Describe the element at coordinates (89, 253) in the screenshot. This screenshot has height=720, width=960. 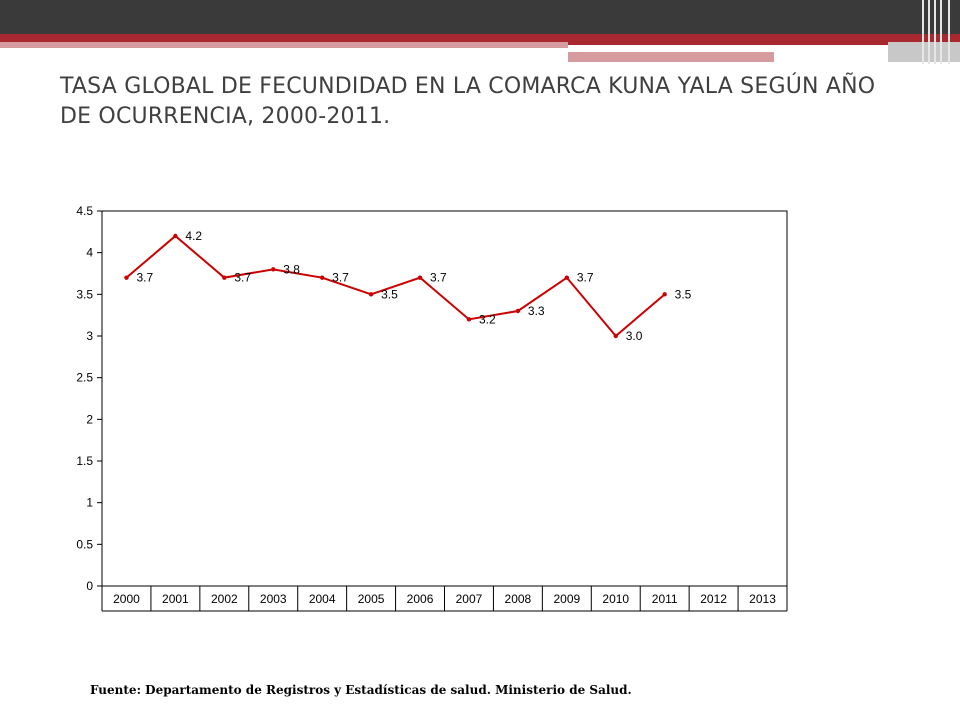
I see `y-tick-label: 4` at that location.